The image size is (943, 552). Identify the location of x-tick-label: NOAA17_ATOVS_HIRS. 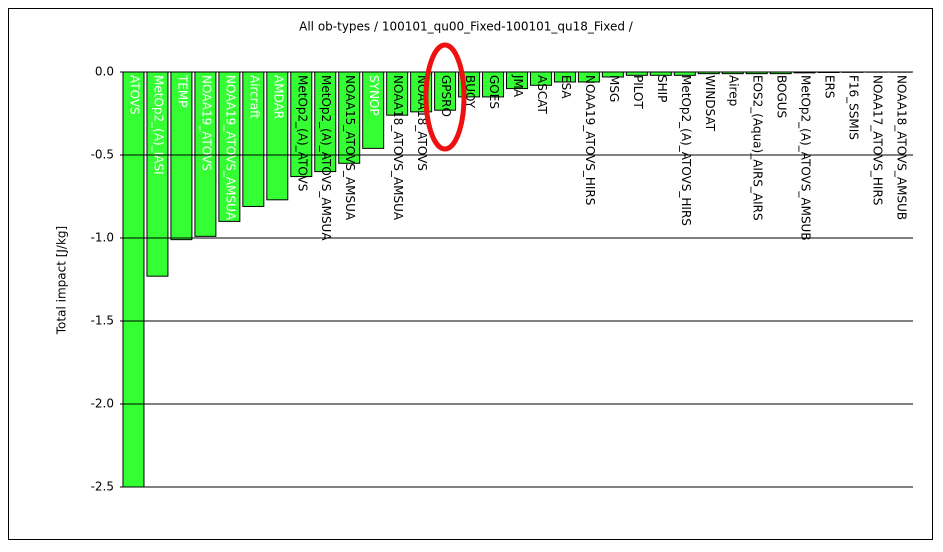
(878, 140).